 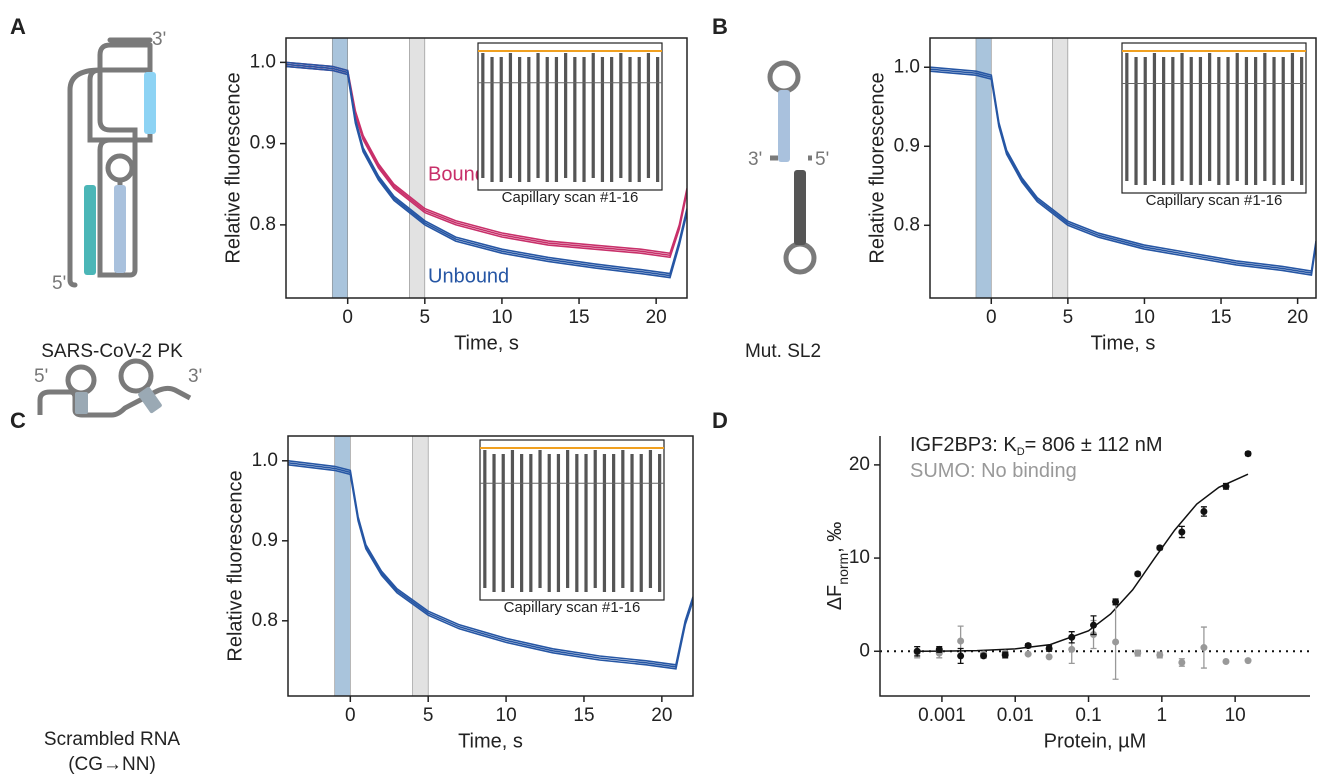 I want to click on y-tick-label: 20, so click(x=859, y=464).